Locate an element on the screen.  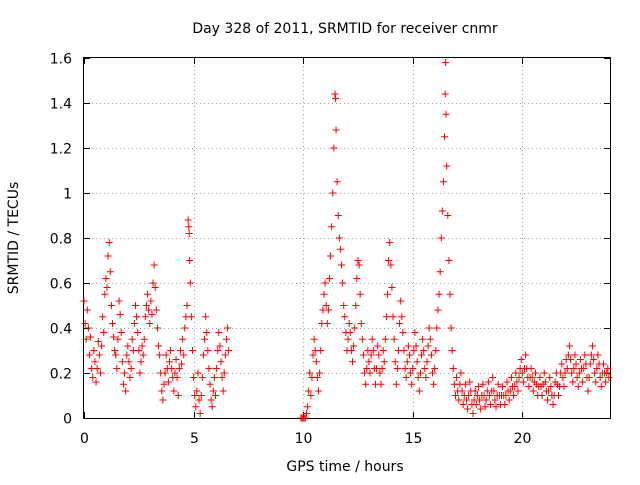
y-tick-label: 0 is located at coordinates (67, 420).